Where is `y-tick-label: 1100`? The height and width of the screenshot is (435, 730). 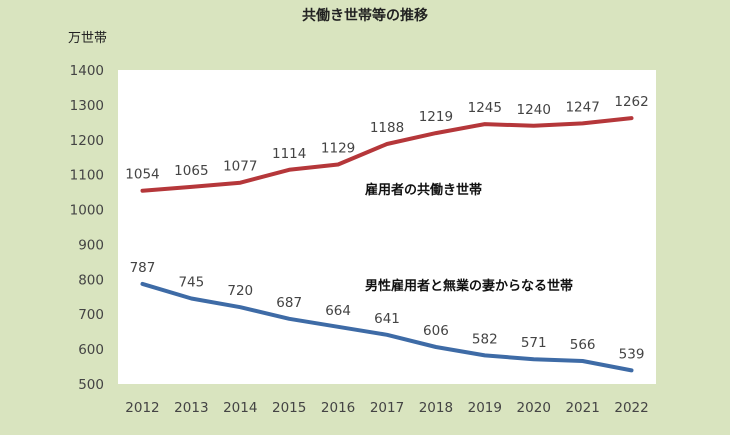 y-tick-label: 1100 is located at coordinates (87, 176).